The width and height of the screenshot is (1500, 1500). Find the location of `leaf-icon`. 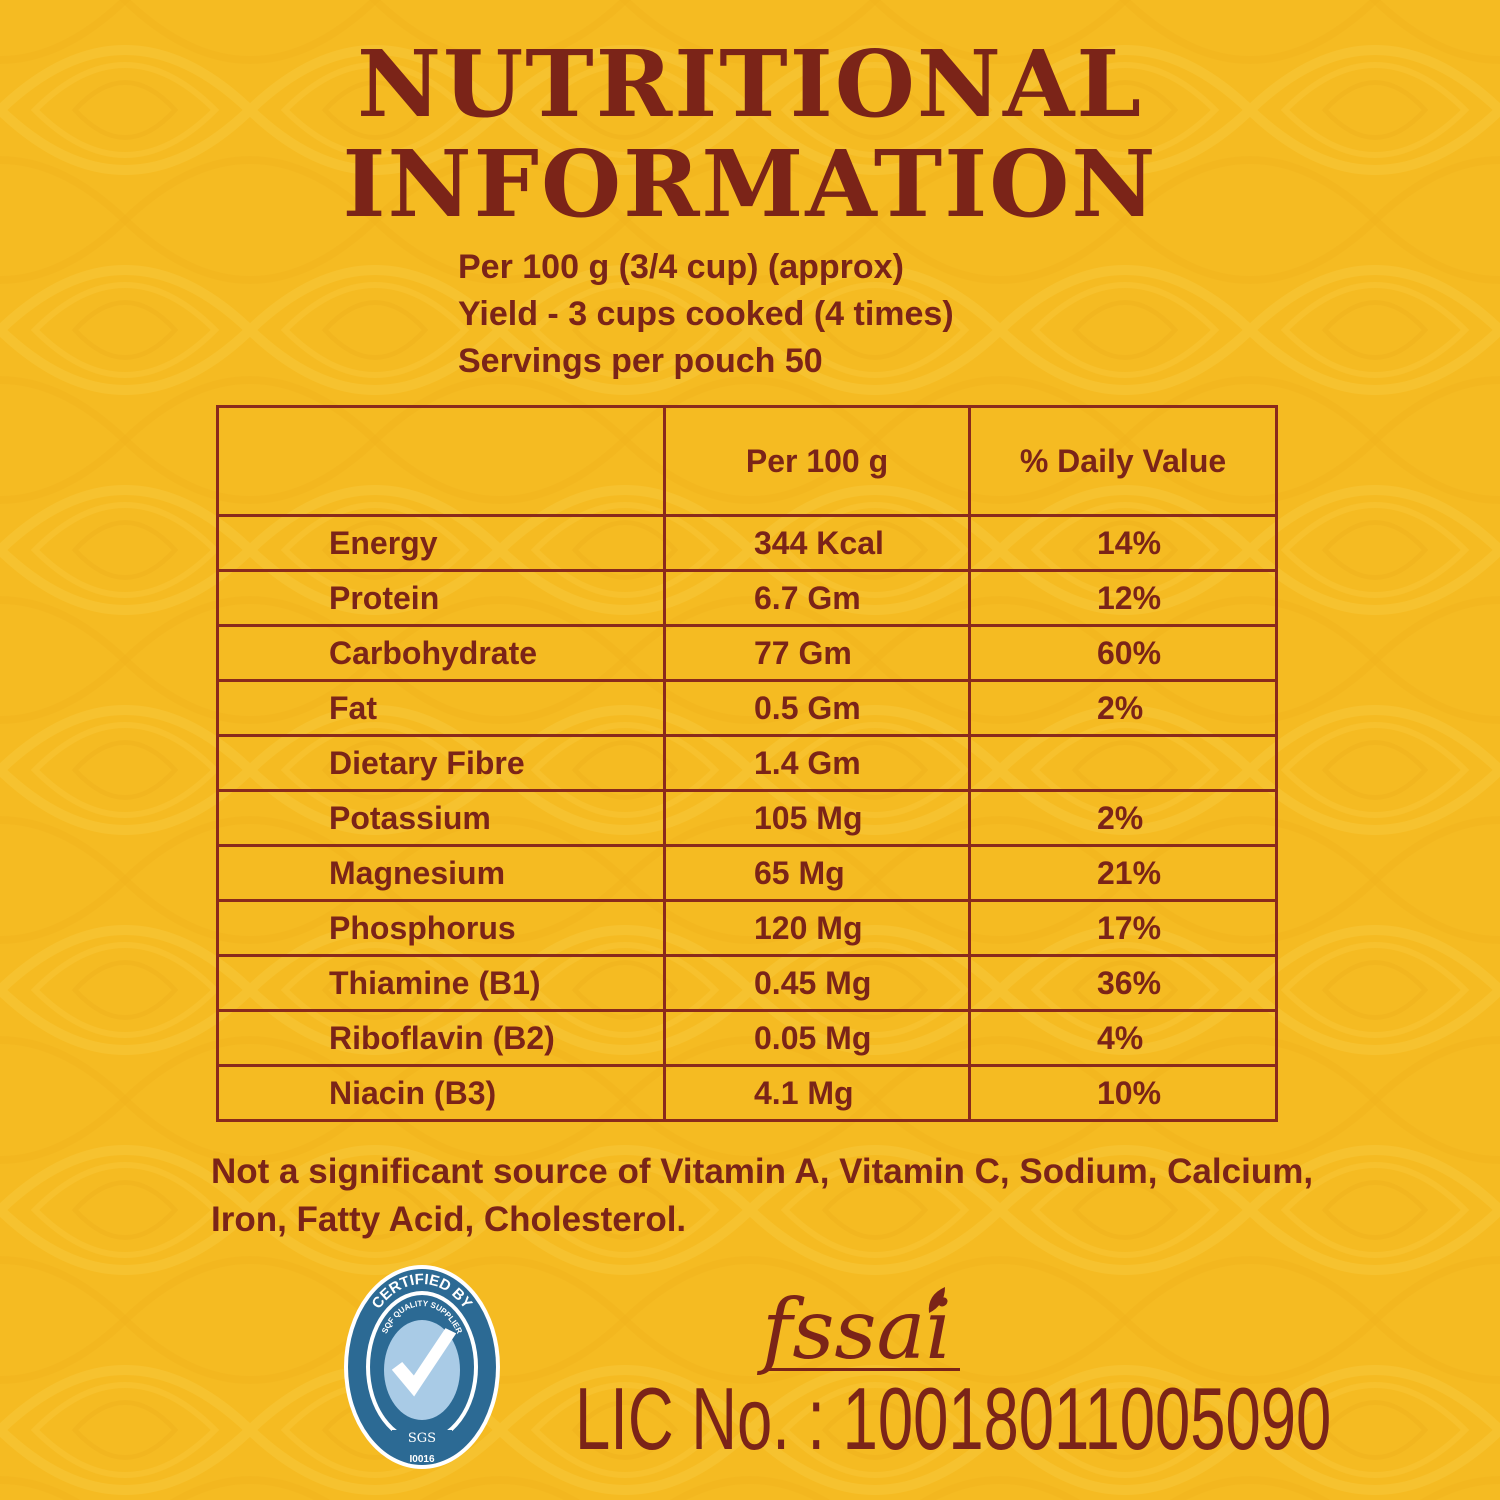

leaf-icon is located at coordinates (936, 1300).